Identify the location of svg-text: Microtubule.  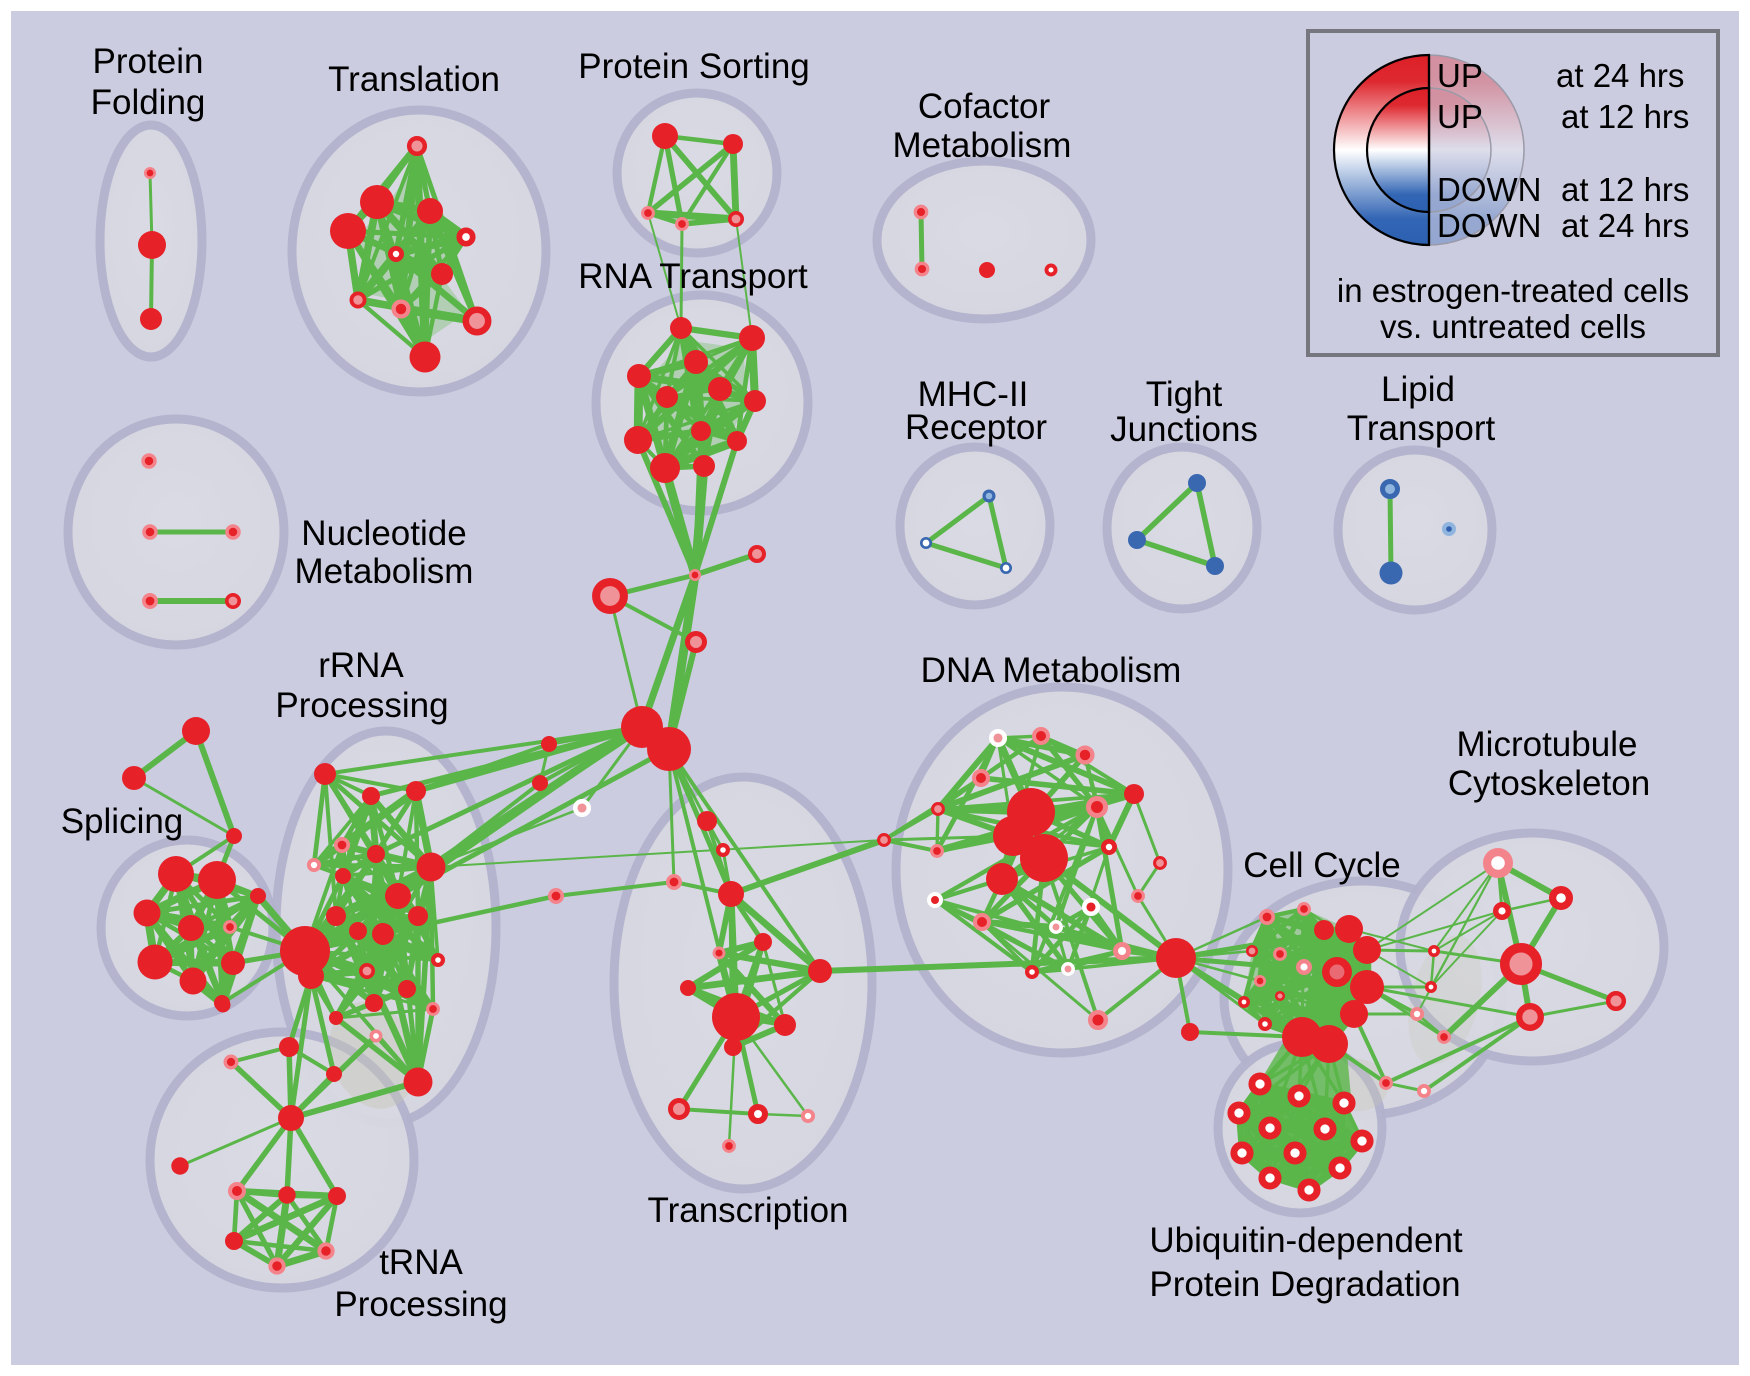
(1547, 744).